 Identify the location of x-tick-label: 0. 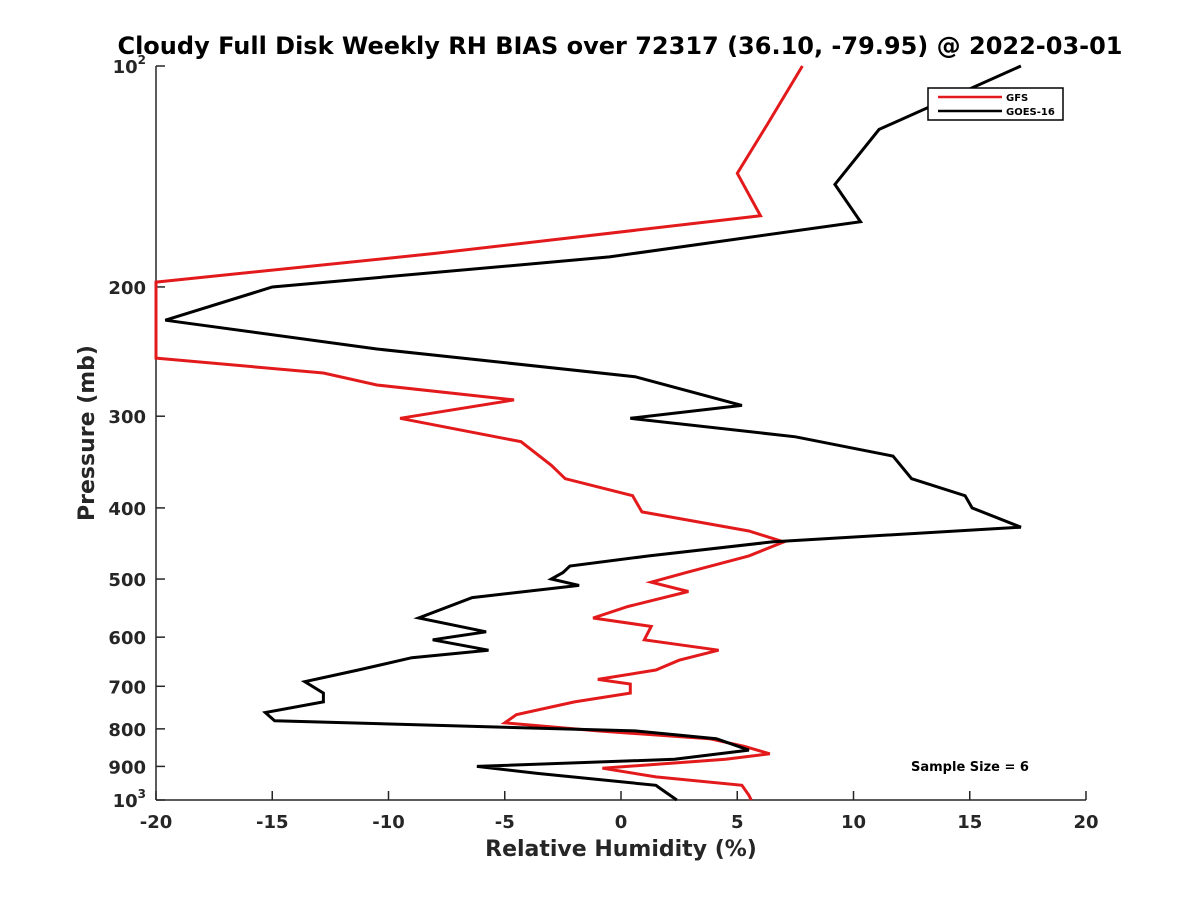
(621, 822).